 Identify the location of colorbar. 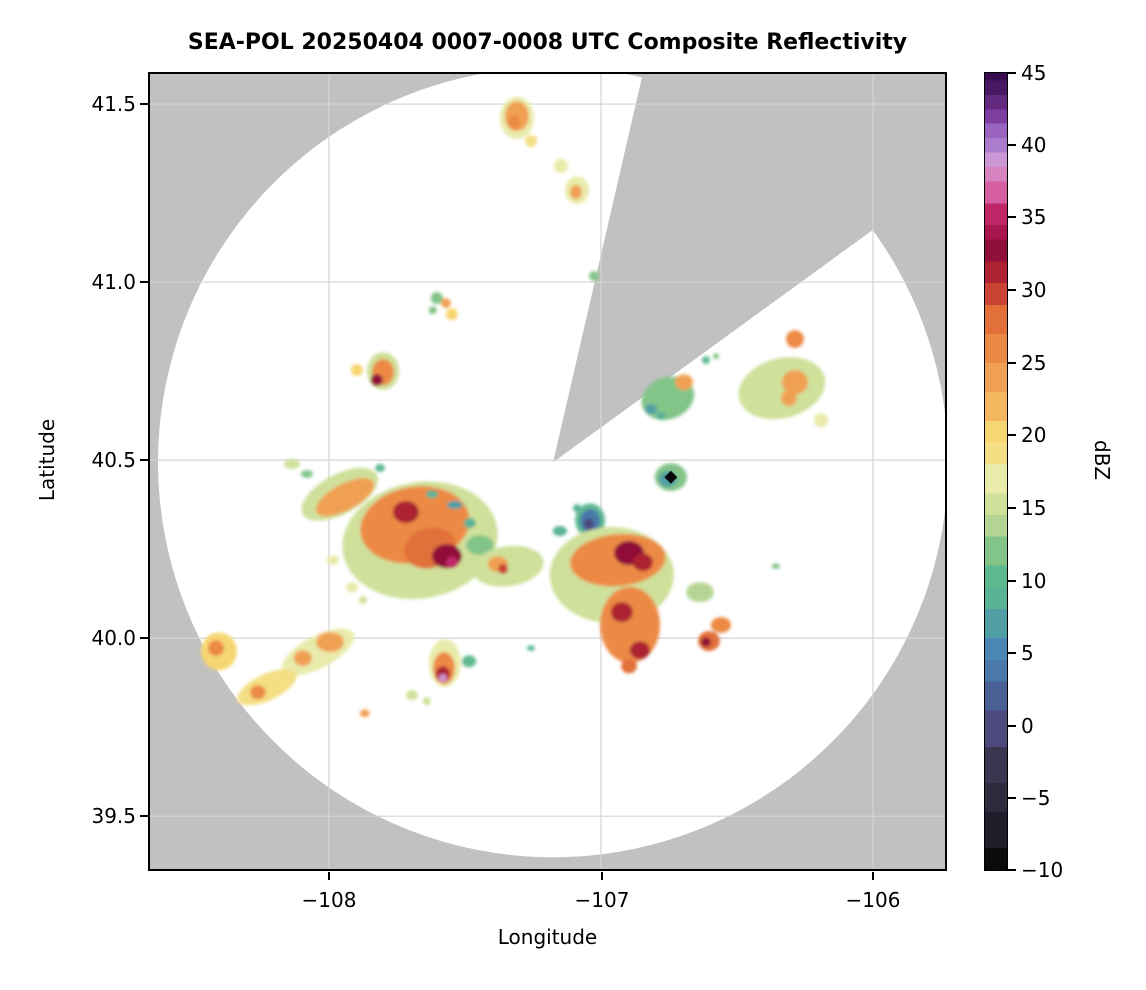
(996, 471).